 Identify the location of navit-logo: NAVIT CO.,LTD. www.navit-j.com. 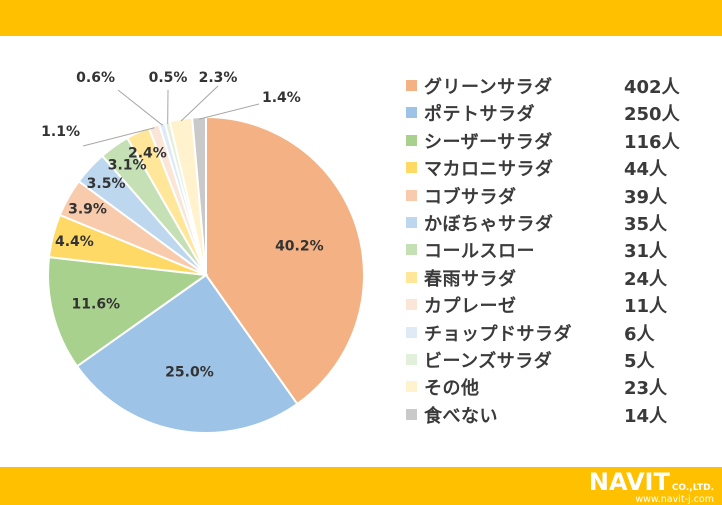
(651, 487).